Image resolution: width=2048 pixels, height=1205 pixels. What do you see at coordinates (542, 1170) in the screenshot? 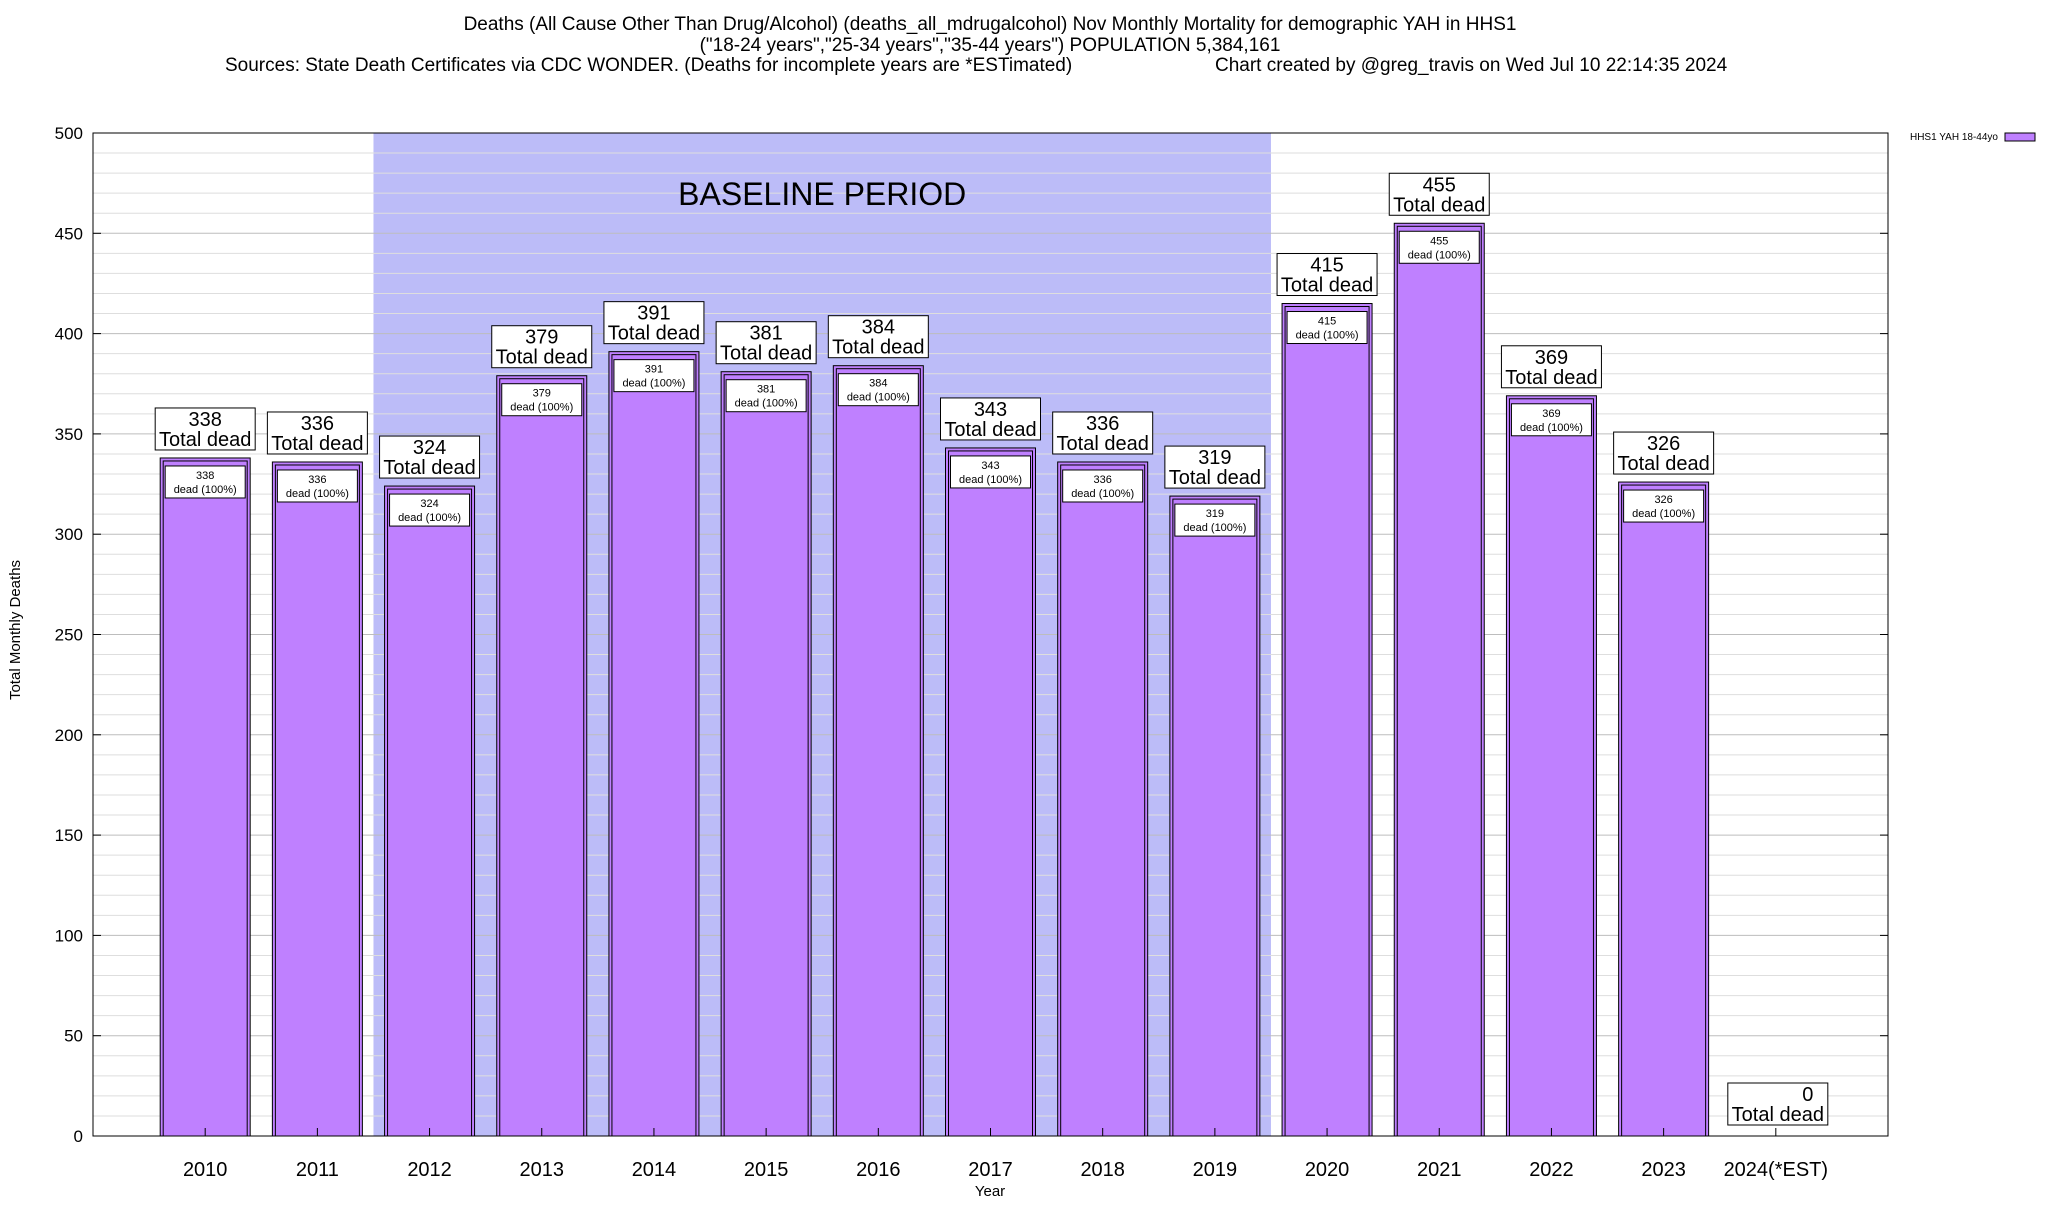
I see `x-tick-label: 2013` at bounding box center [542, 1170].